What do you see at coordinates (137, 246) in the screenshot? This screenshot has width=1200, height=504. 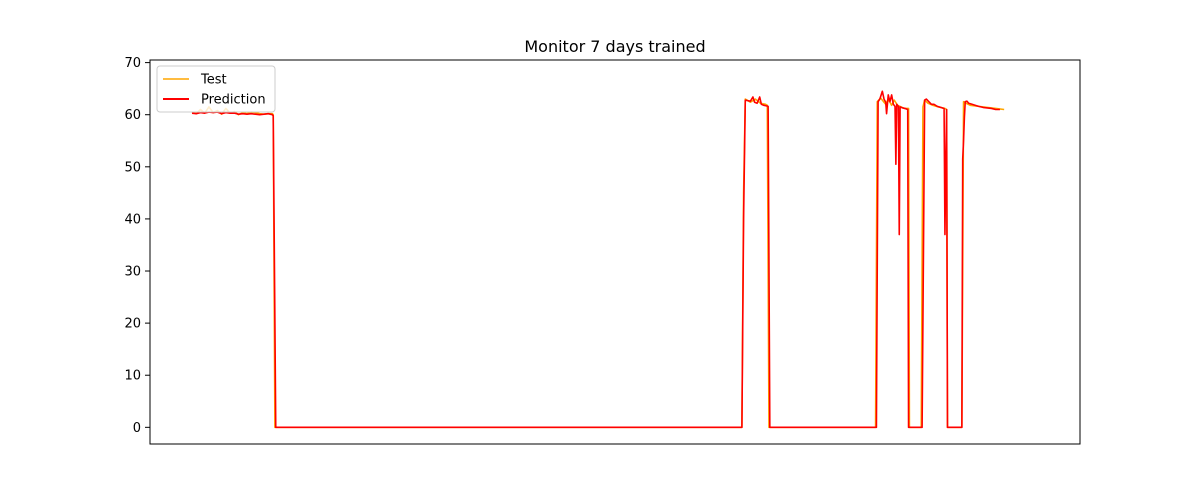 I see `y-axis: 0 10 20 30 40 50 60 70` at bounding box center [137, 246].